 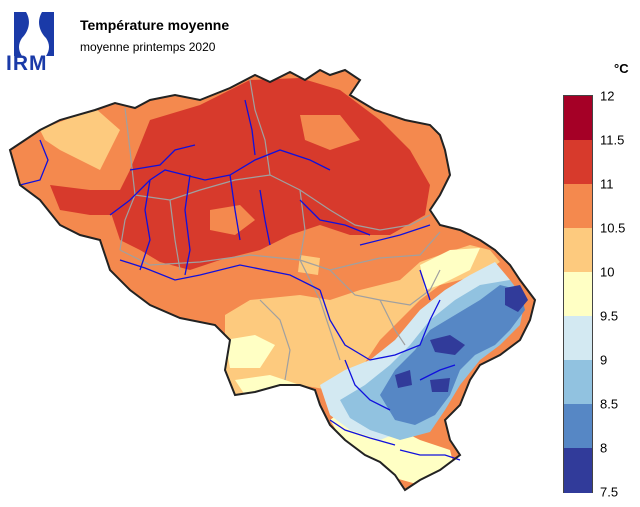 I want to click on zone-coldest-plateau, so click(x=447, y=345).